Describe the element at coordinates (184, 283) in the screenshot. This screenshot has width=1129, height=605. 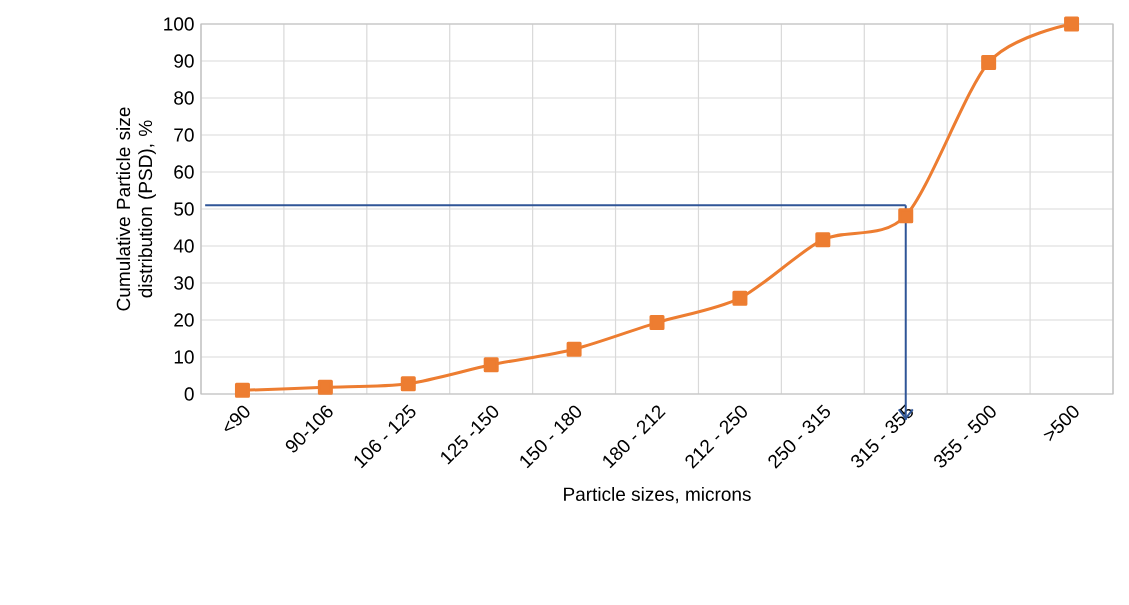
I see `y-tick-label: 30` at that location.